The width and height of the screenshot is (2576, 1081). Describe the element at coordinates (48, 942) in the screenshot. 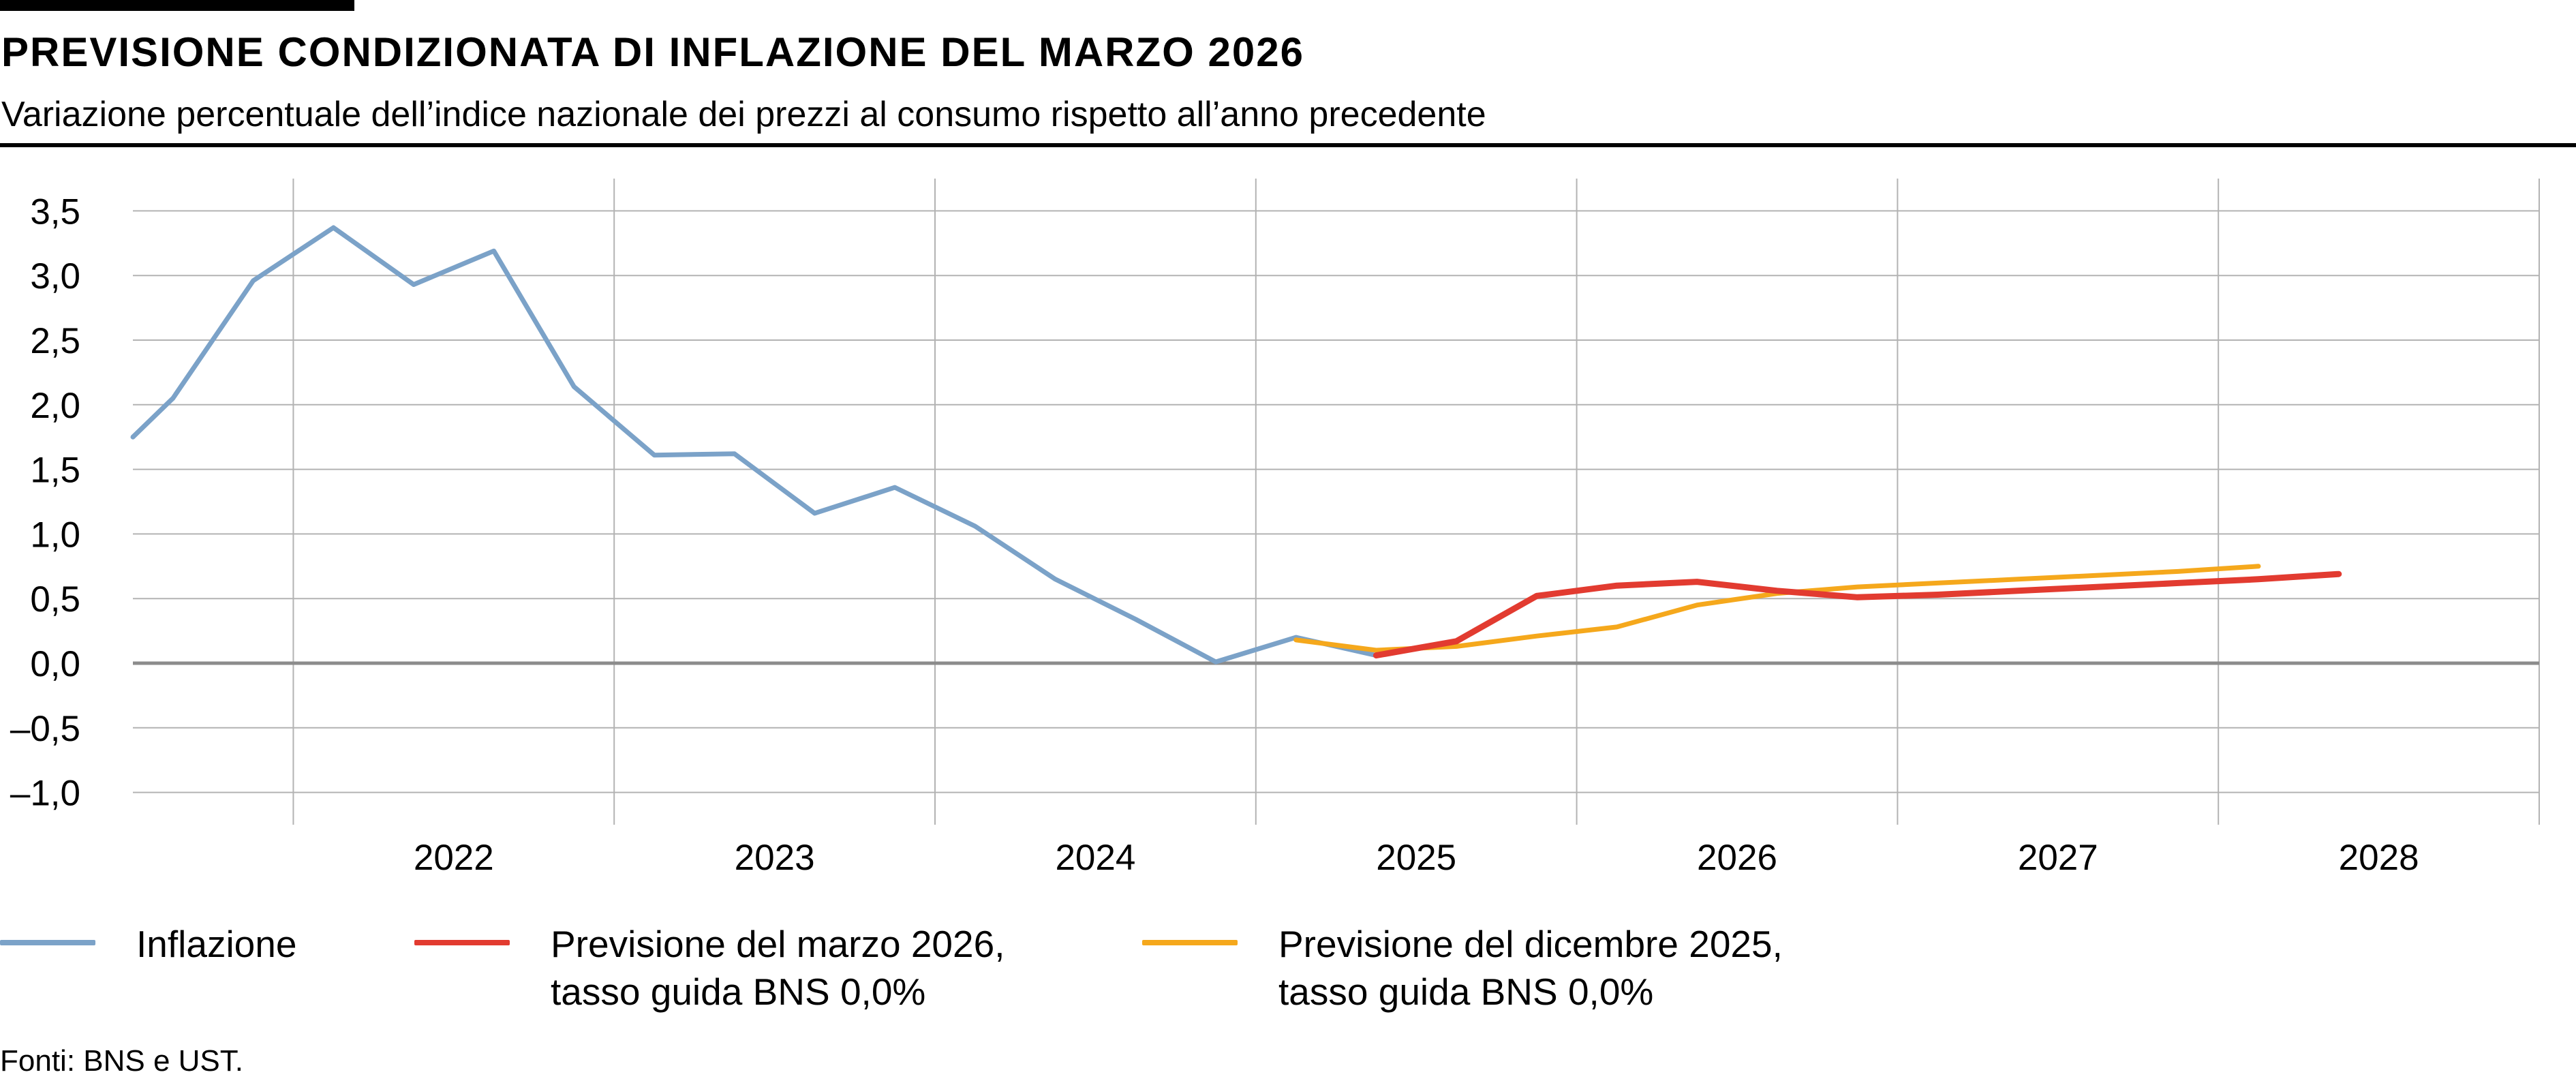

I see `legend-swatch-inflazione` at that location.